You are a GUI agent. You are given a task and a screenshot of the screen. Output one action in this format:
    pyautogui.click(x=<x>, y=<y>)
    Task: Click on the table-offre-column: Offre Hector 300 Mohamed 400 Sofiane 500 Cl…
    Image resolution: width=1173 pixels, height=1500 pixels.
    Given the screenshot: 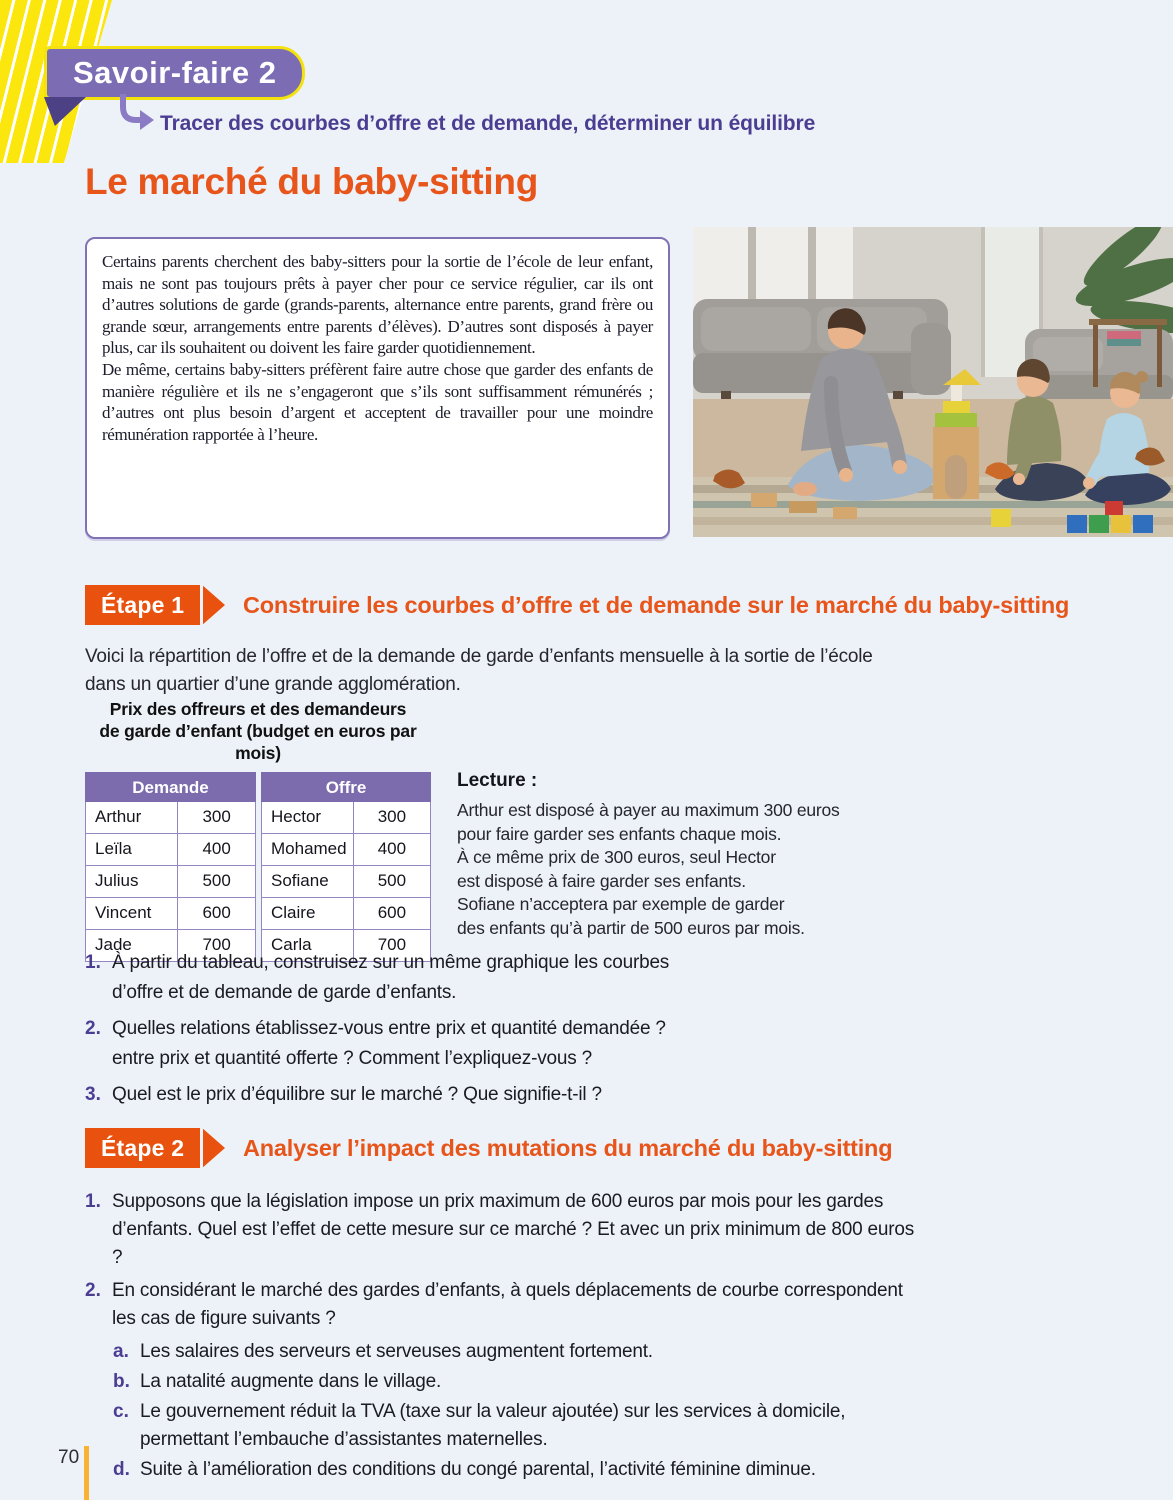 What is the action you would take?
    pyautogui.click(x=346, y=867)
    